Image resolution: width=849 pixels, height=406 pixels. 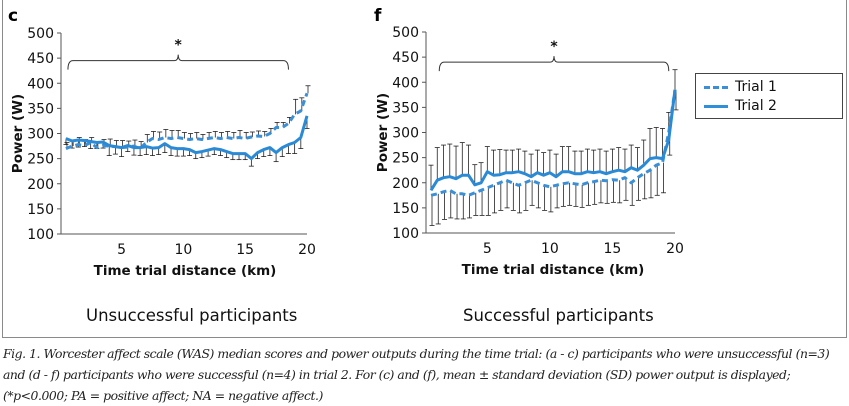 I want to click on panel-label-c: c, so click(x=13, y=16).